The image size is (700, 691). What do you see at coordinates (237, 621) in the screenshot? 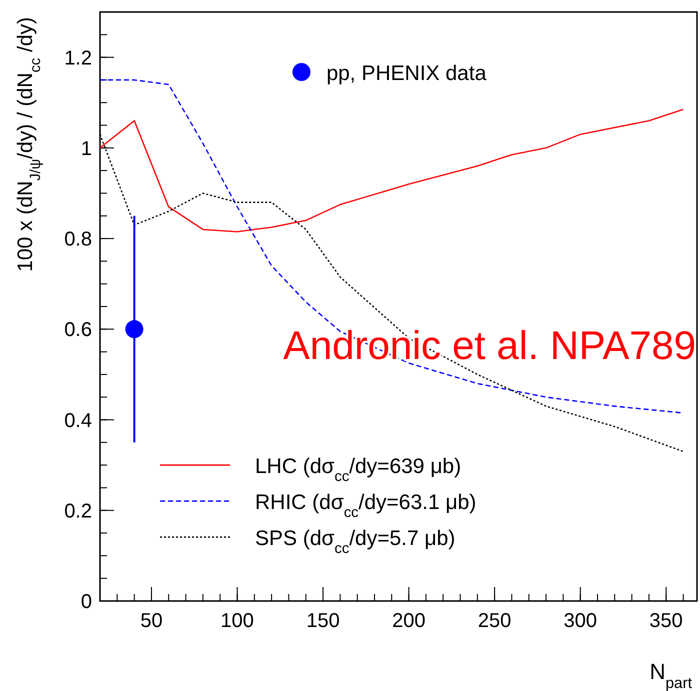
I see `x-tick-label: 100` at bounding box center [237, 621].